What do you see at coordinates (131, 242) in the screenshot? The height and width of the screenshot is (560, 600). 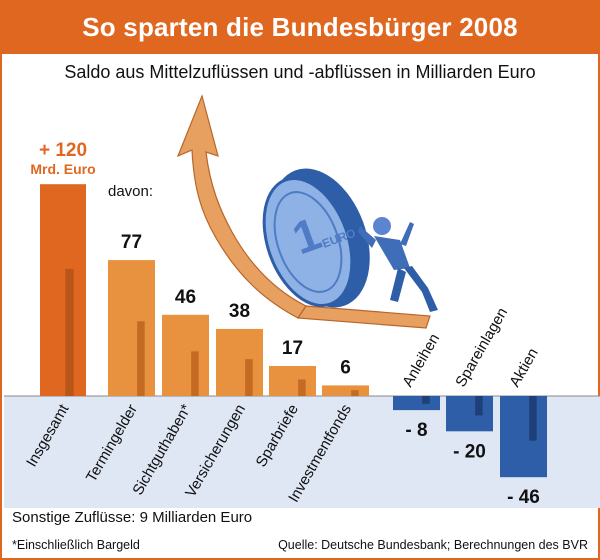 I see `value-label-termingelder: 77` at bounding box center [131, 242].